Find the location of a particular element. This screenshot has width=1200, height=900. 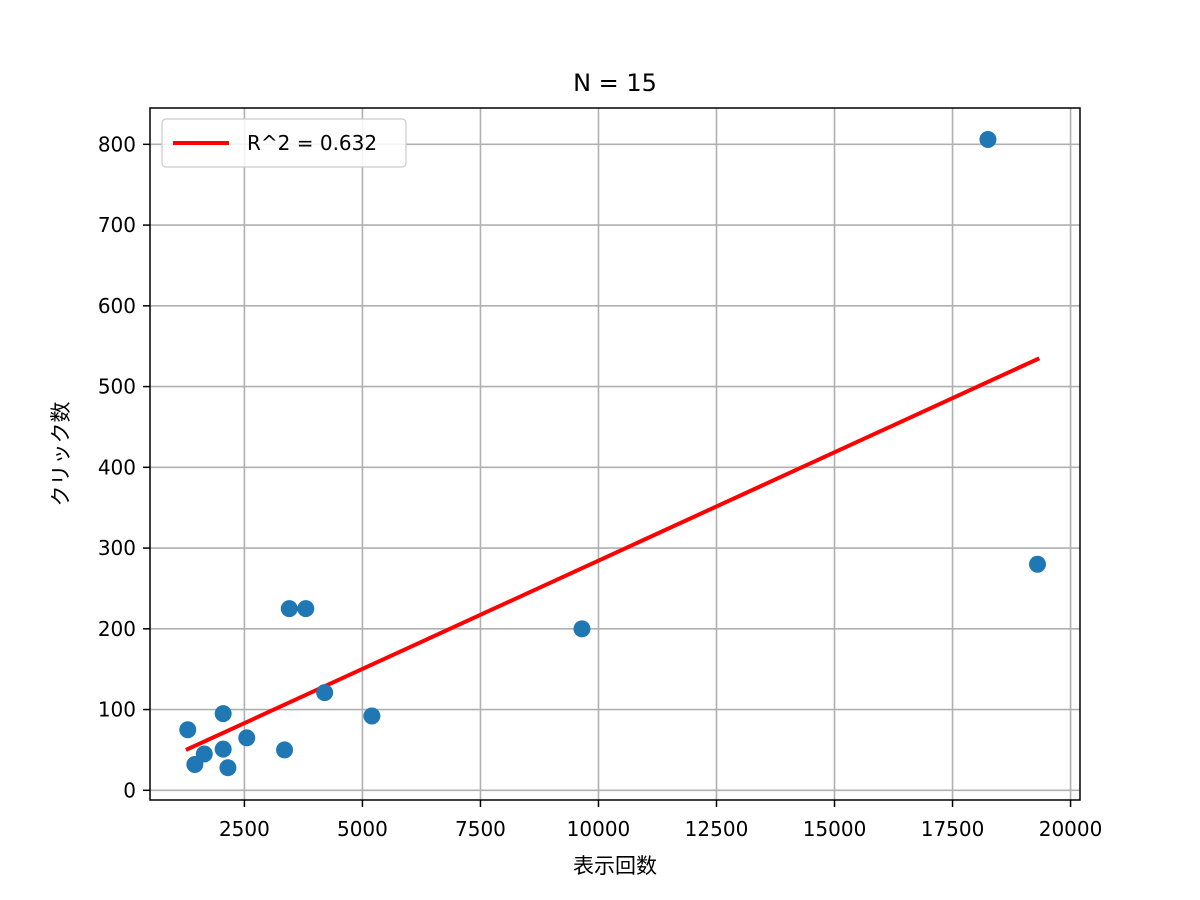

x-tick-label: 7500 is located at coordinates (480, 829).